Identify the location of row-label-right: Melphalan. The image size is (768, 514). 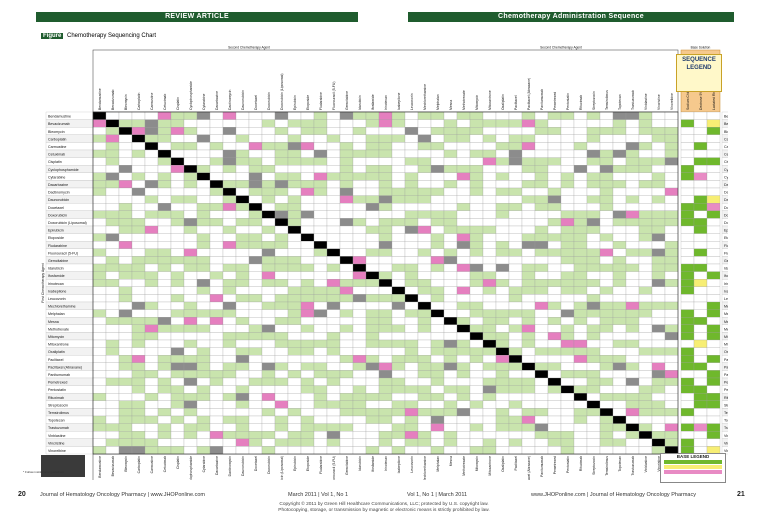
(726, 314).